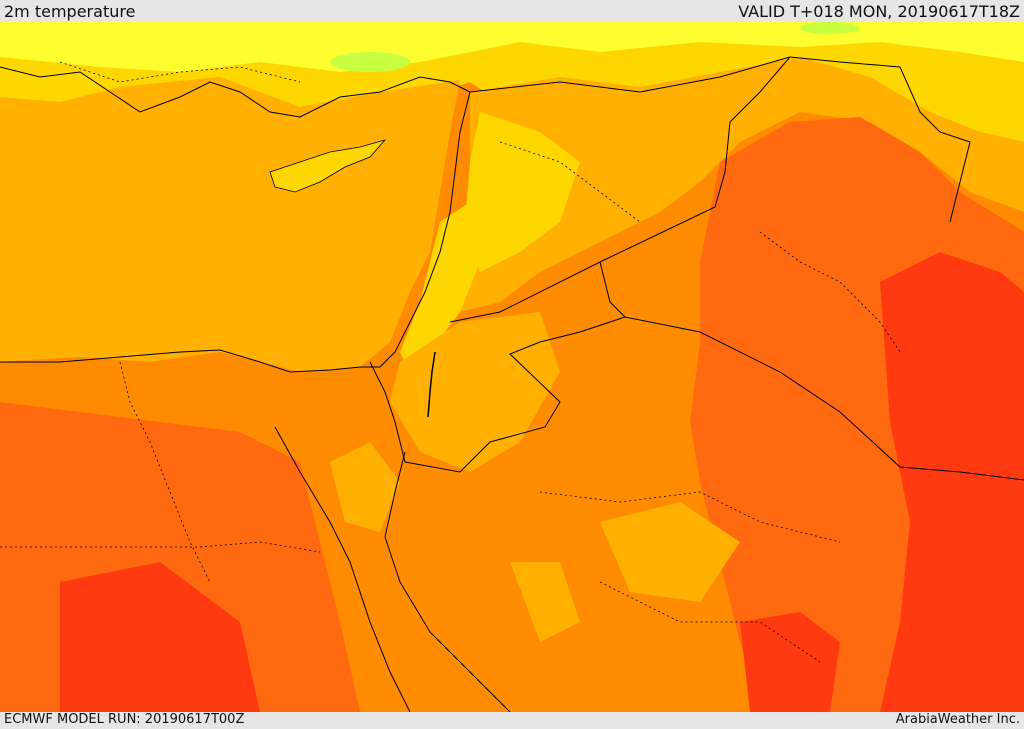 The height and width of the screenshot is (729, 1024). I want to click on turkey-syria-border, so click(630, 74).